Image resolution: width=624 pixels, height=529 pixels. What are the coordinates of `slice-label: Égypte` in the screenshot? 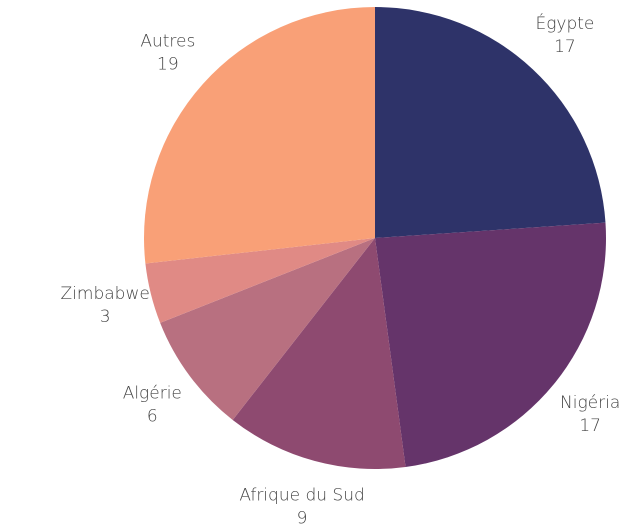 It's located at (564, 23).